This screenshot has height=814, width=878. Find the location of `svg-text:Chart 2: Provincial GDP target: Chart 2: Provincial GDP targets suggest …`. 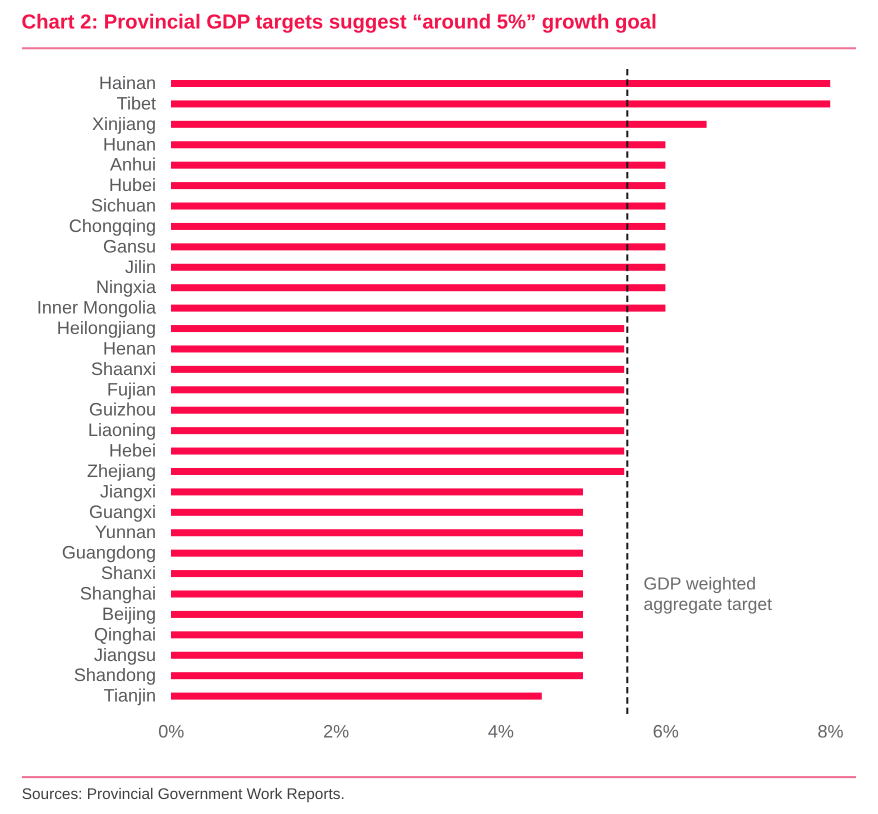

svg-text:Chart 2: Provincial GDP target: Chart 2: Provincial GDP targets suggest … is located at coordinates (339, 23).